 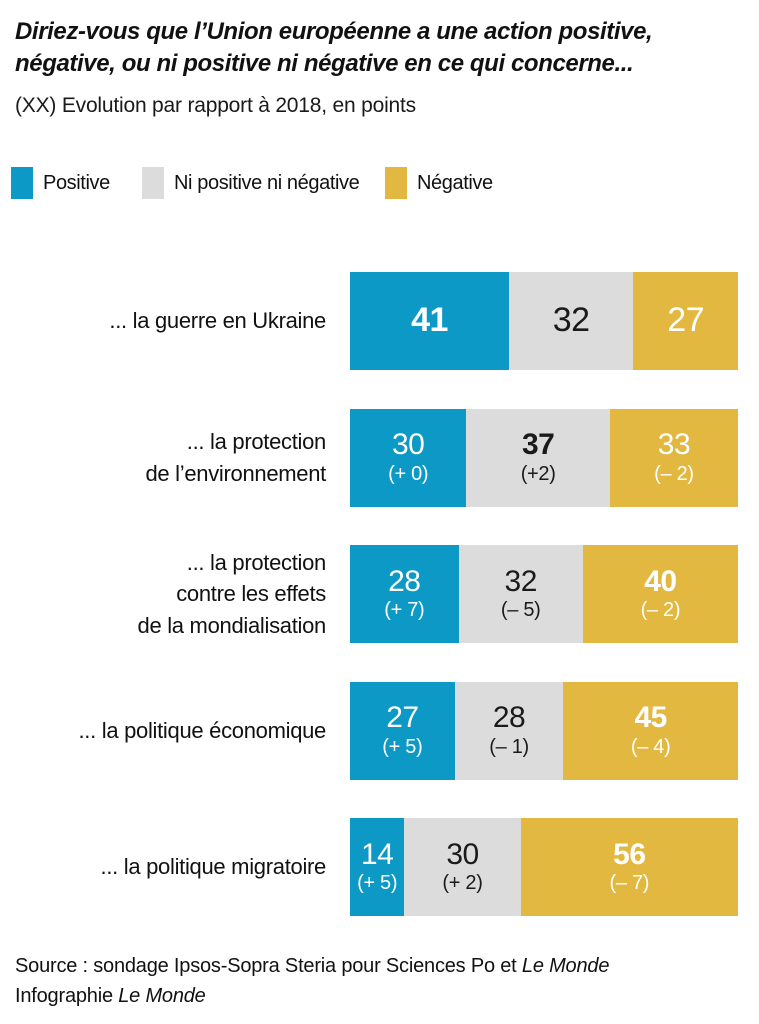 I want to click on legend-item-positive: Positive, so click(x=60, y=183).